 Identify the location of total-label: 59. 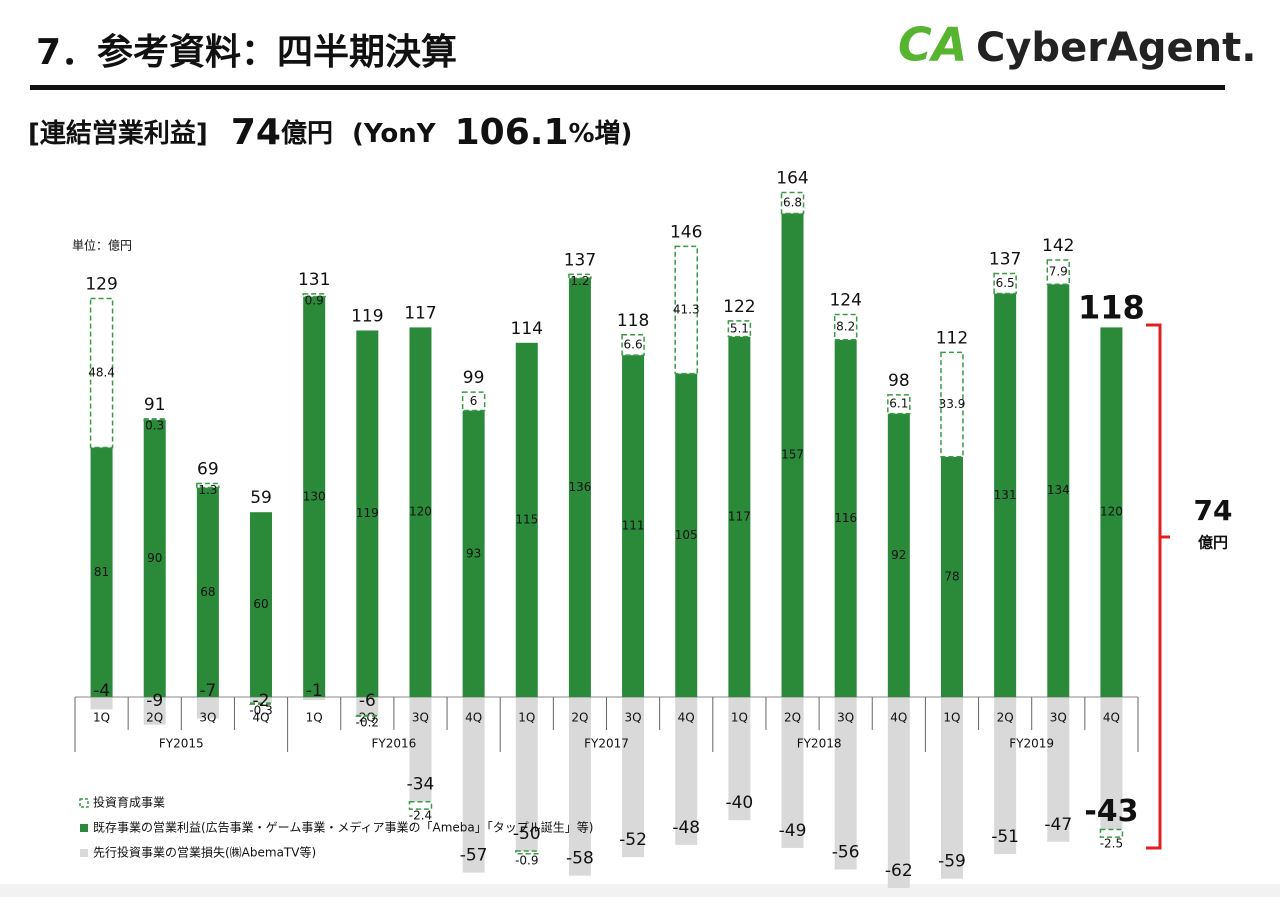
(261, 498).